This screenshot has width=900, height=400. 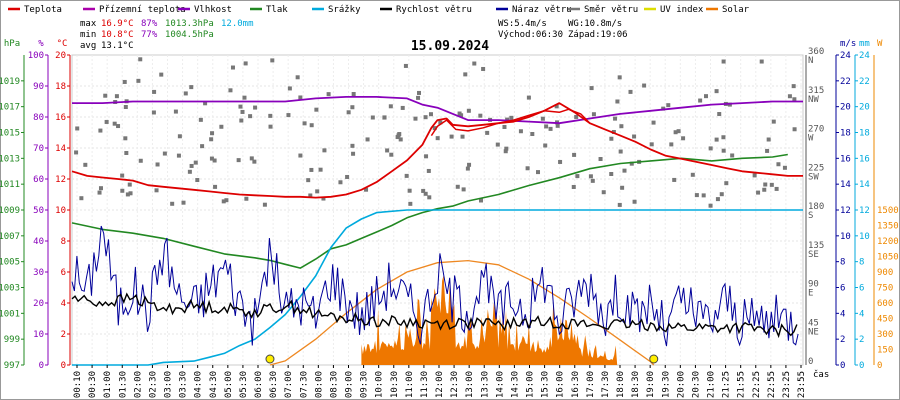 I want to click on axis-c-tick: 10, so click(x=60, y=211).